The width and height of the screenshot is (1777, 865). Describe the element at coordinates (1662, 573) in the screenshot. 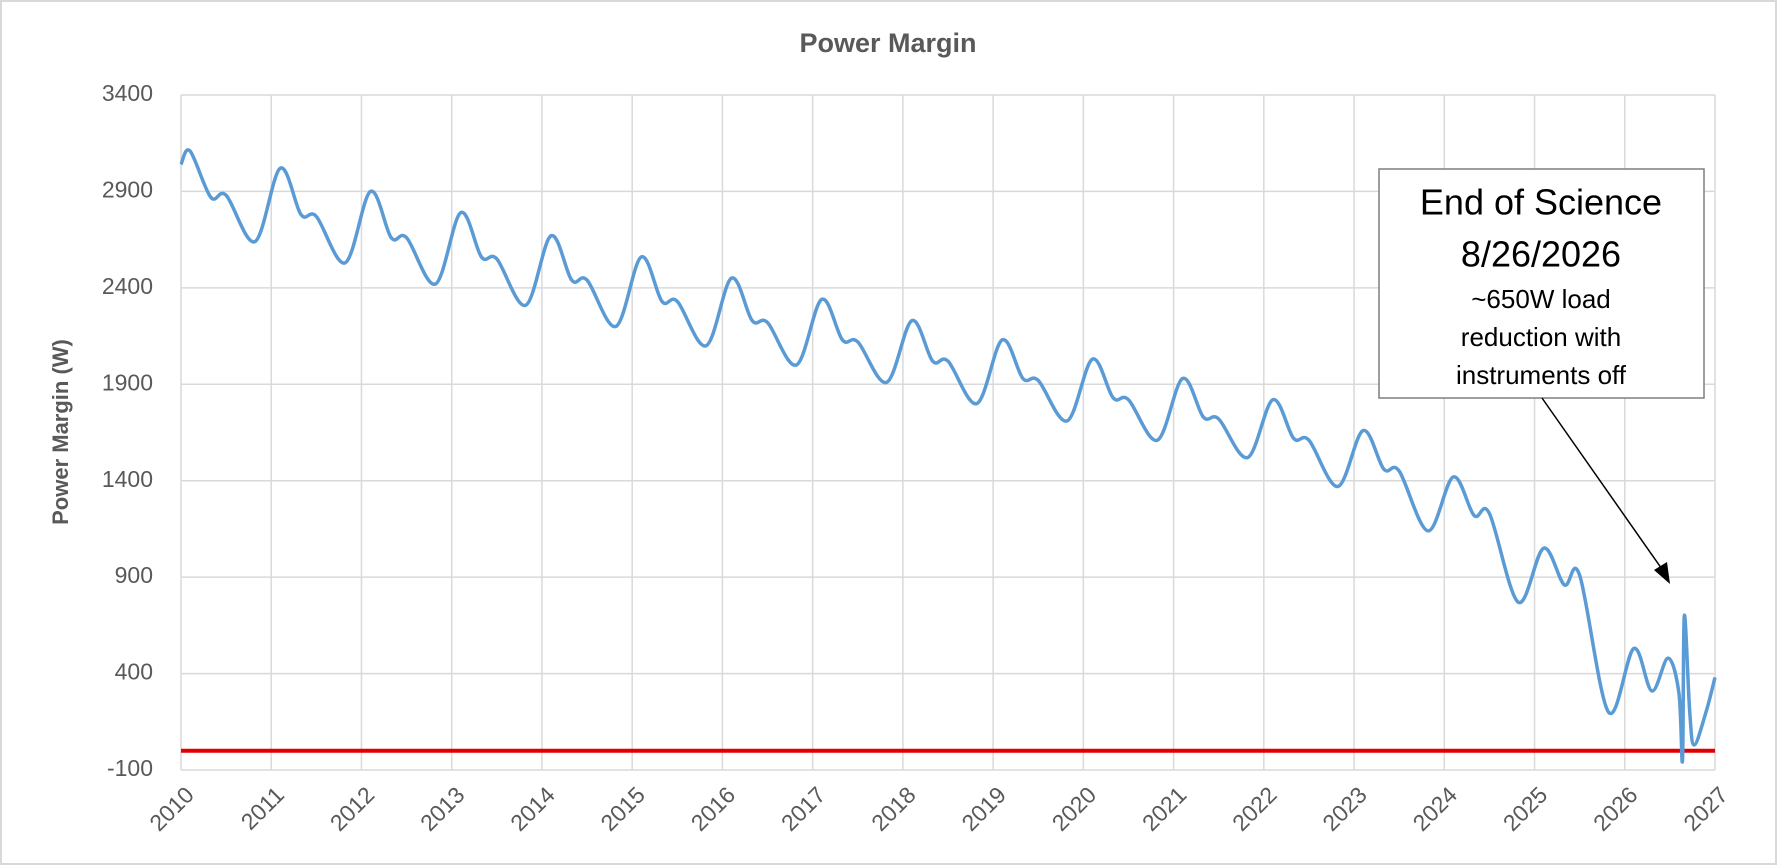

I see `arrow-head` at that location.